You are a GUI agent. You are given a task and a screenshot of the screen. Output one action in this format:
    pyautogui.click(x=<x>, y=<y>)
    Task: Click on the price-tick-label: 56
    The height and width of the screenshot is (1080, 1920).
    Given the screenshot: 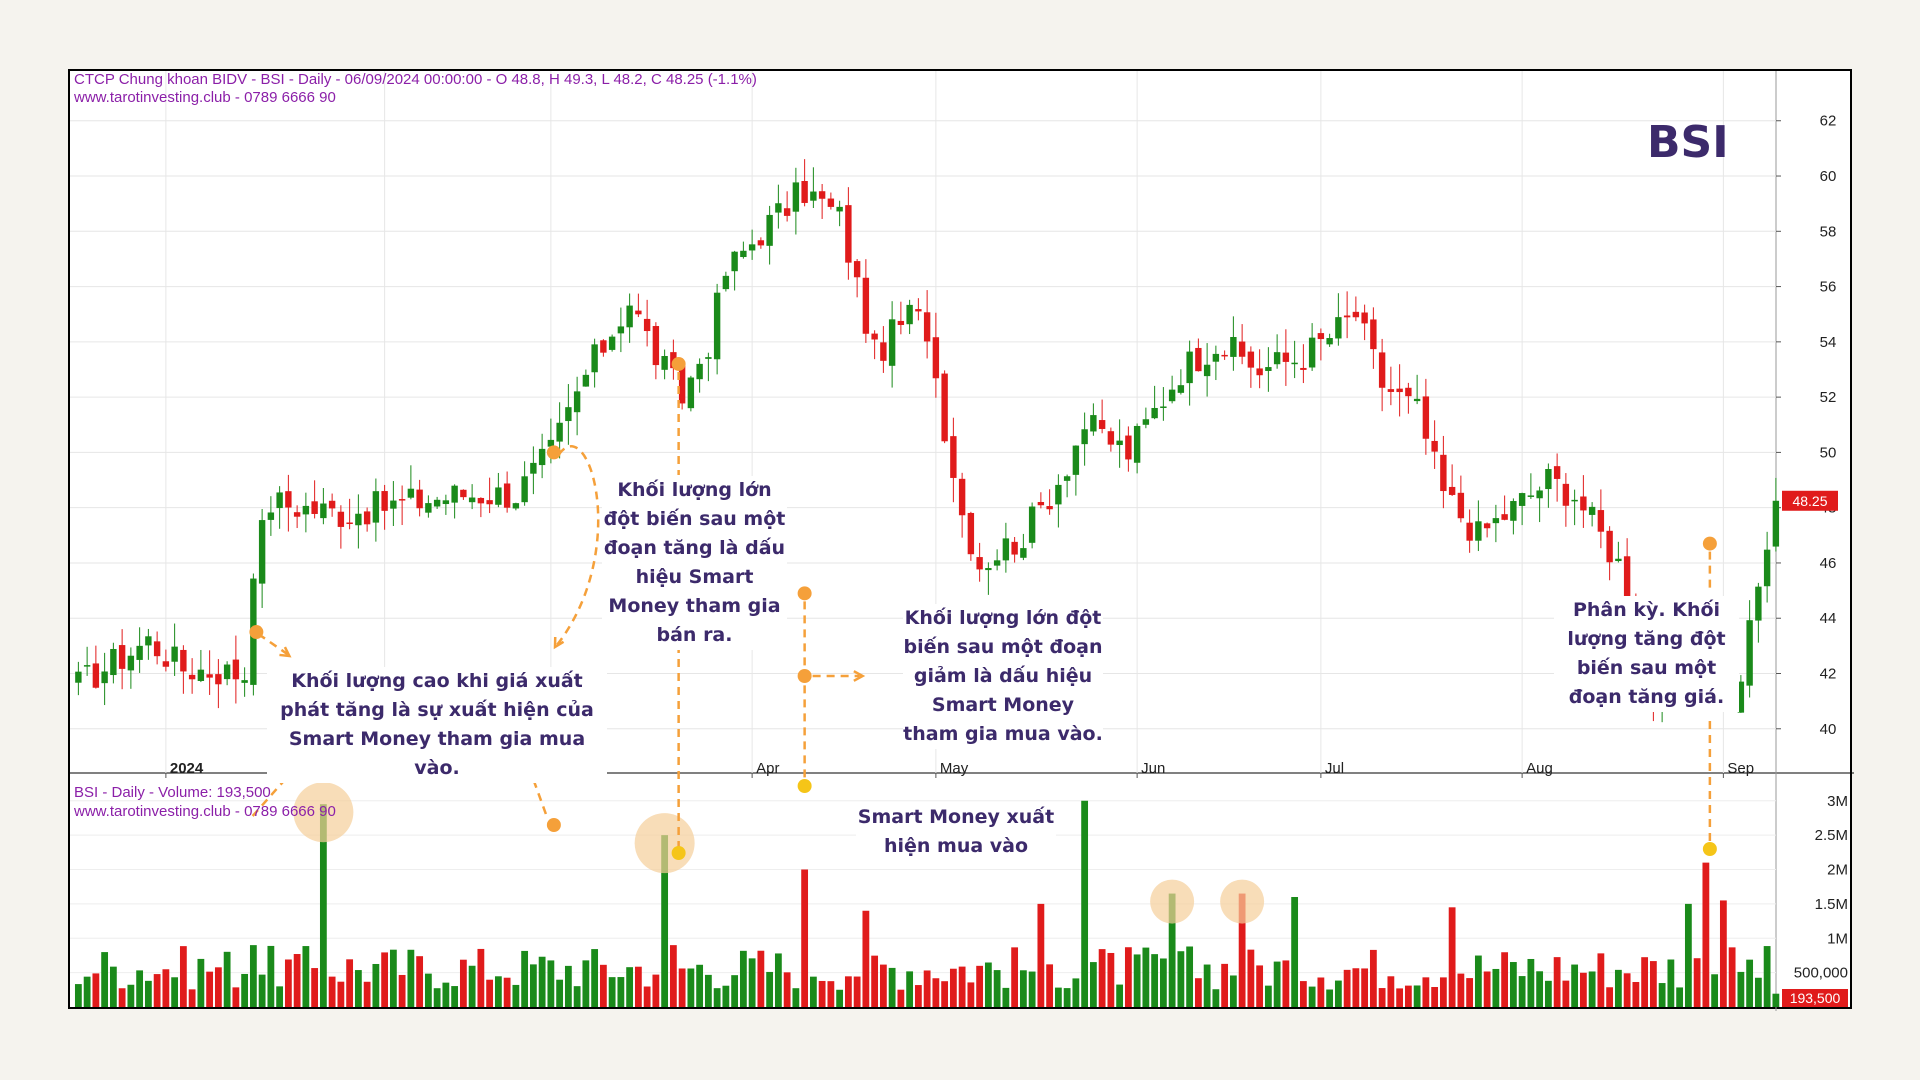 What is the action you would take?
    pyautogui.click(x=1828, y=287)
    